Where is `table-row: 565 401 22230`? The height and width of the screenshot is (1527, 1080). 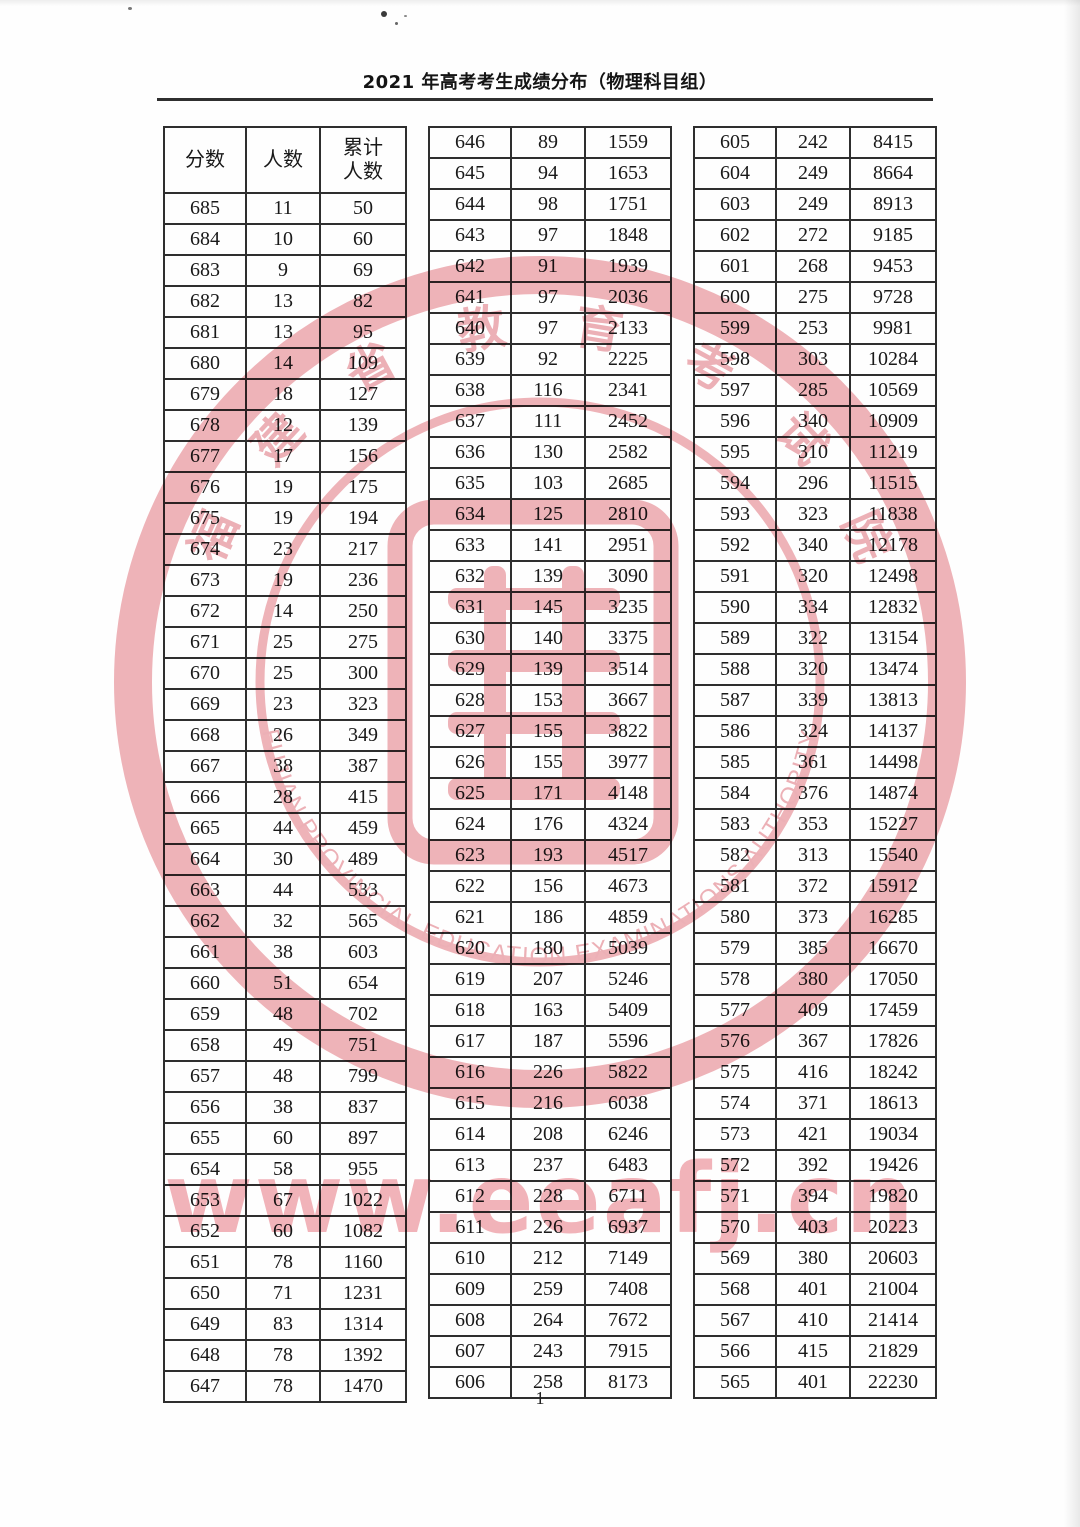
table-row: 565 401 22230 is located at coordinates (815, 1382).